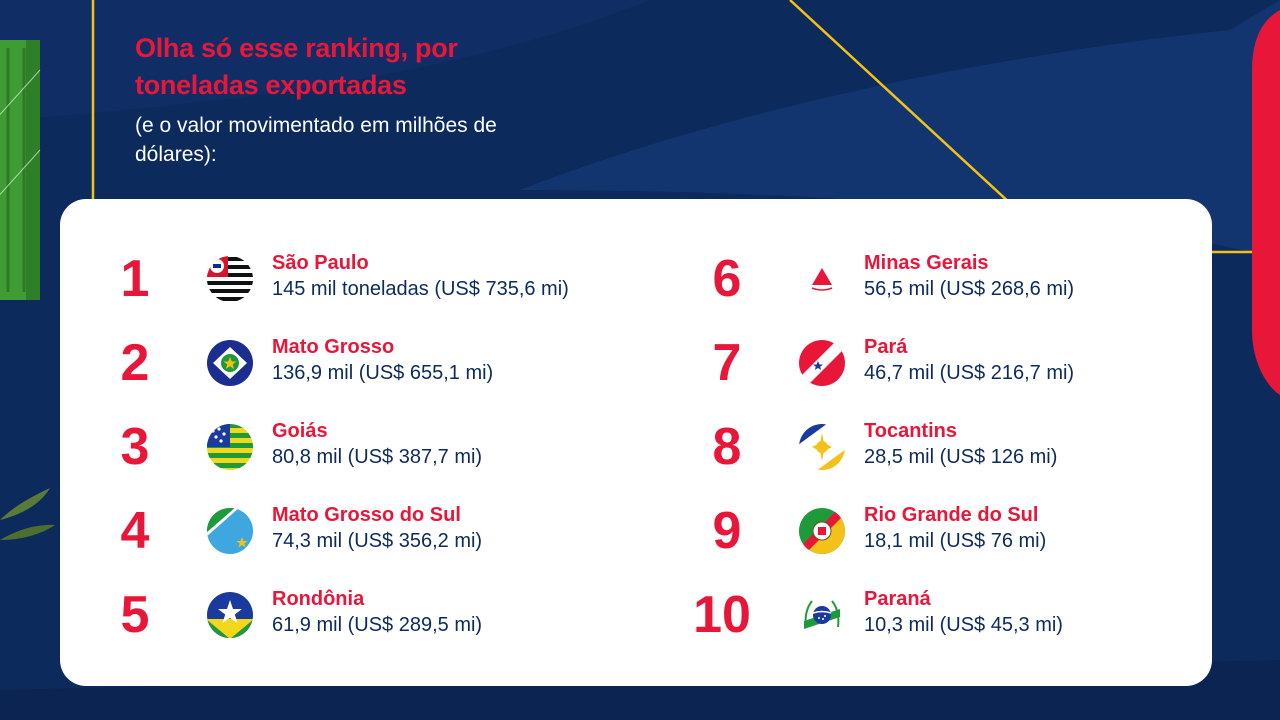 The height and width of the screenshot is (720, 1280). What do you see at coordinates (20, 170) in the screenshot?
I see `green-container-graphic` at bounding box center [20, 170].